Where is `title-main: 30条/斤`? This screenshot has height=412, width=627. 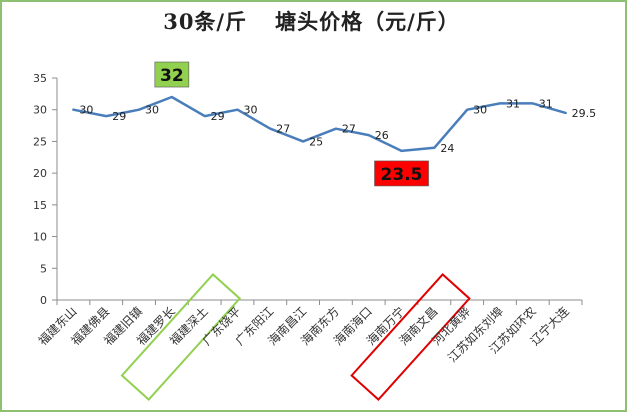 title-main: 30条/斤 is located at coordinates (205, 21).